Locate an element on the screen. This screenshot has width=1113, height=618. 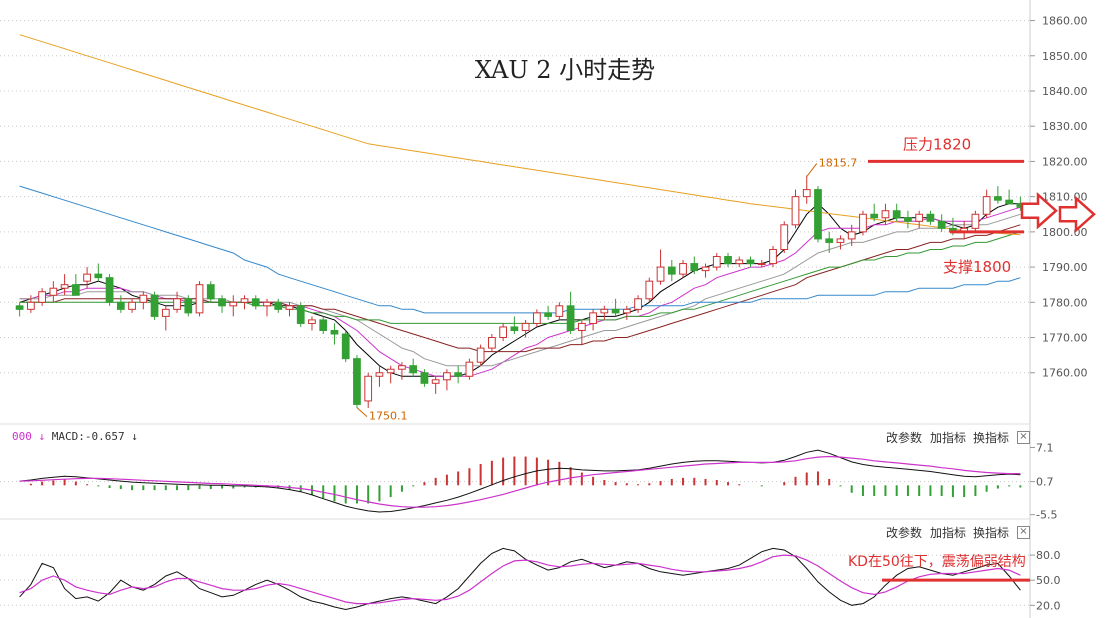
kd-d-line is located at coordinates (520, 579).